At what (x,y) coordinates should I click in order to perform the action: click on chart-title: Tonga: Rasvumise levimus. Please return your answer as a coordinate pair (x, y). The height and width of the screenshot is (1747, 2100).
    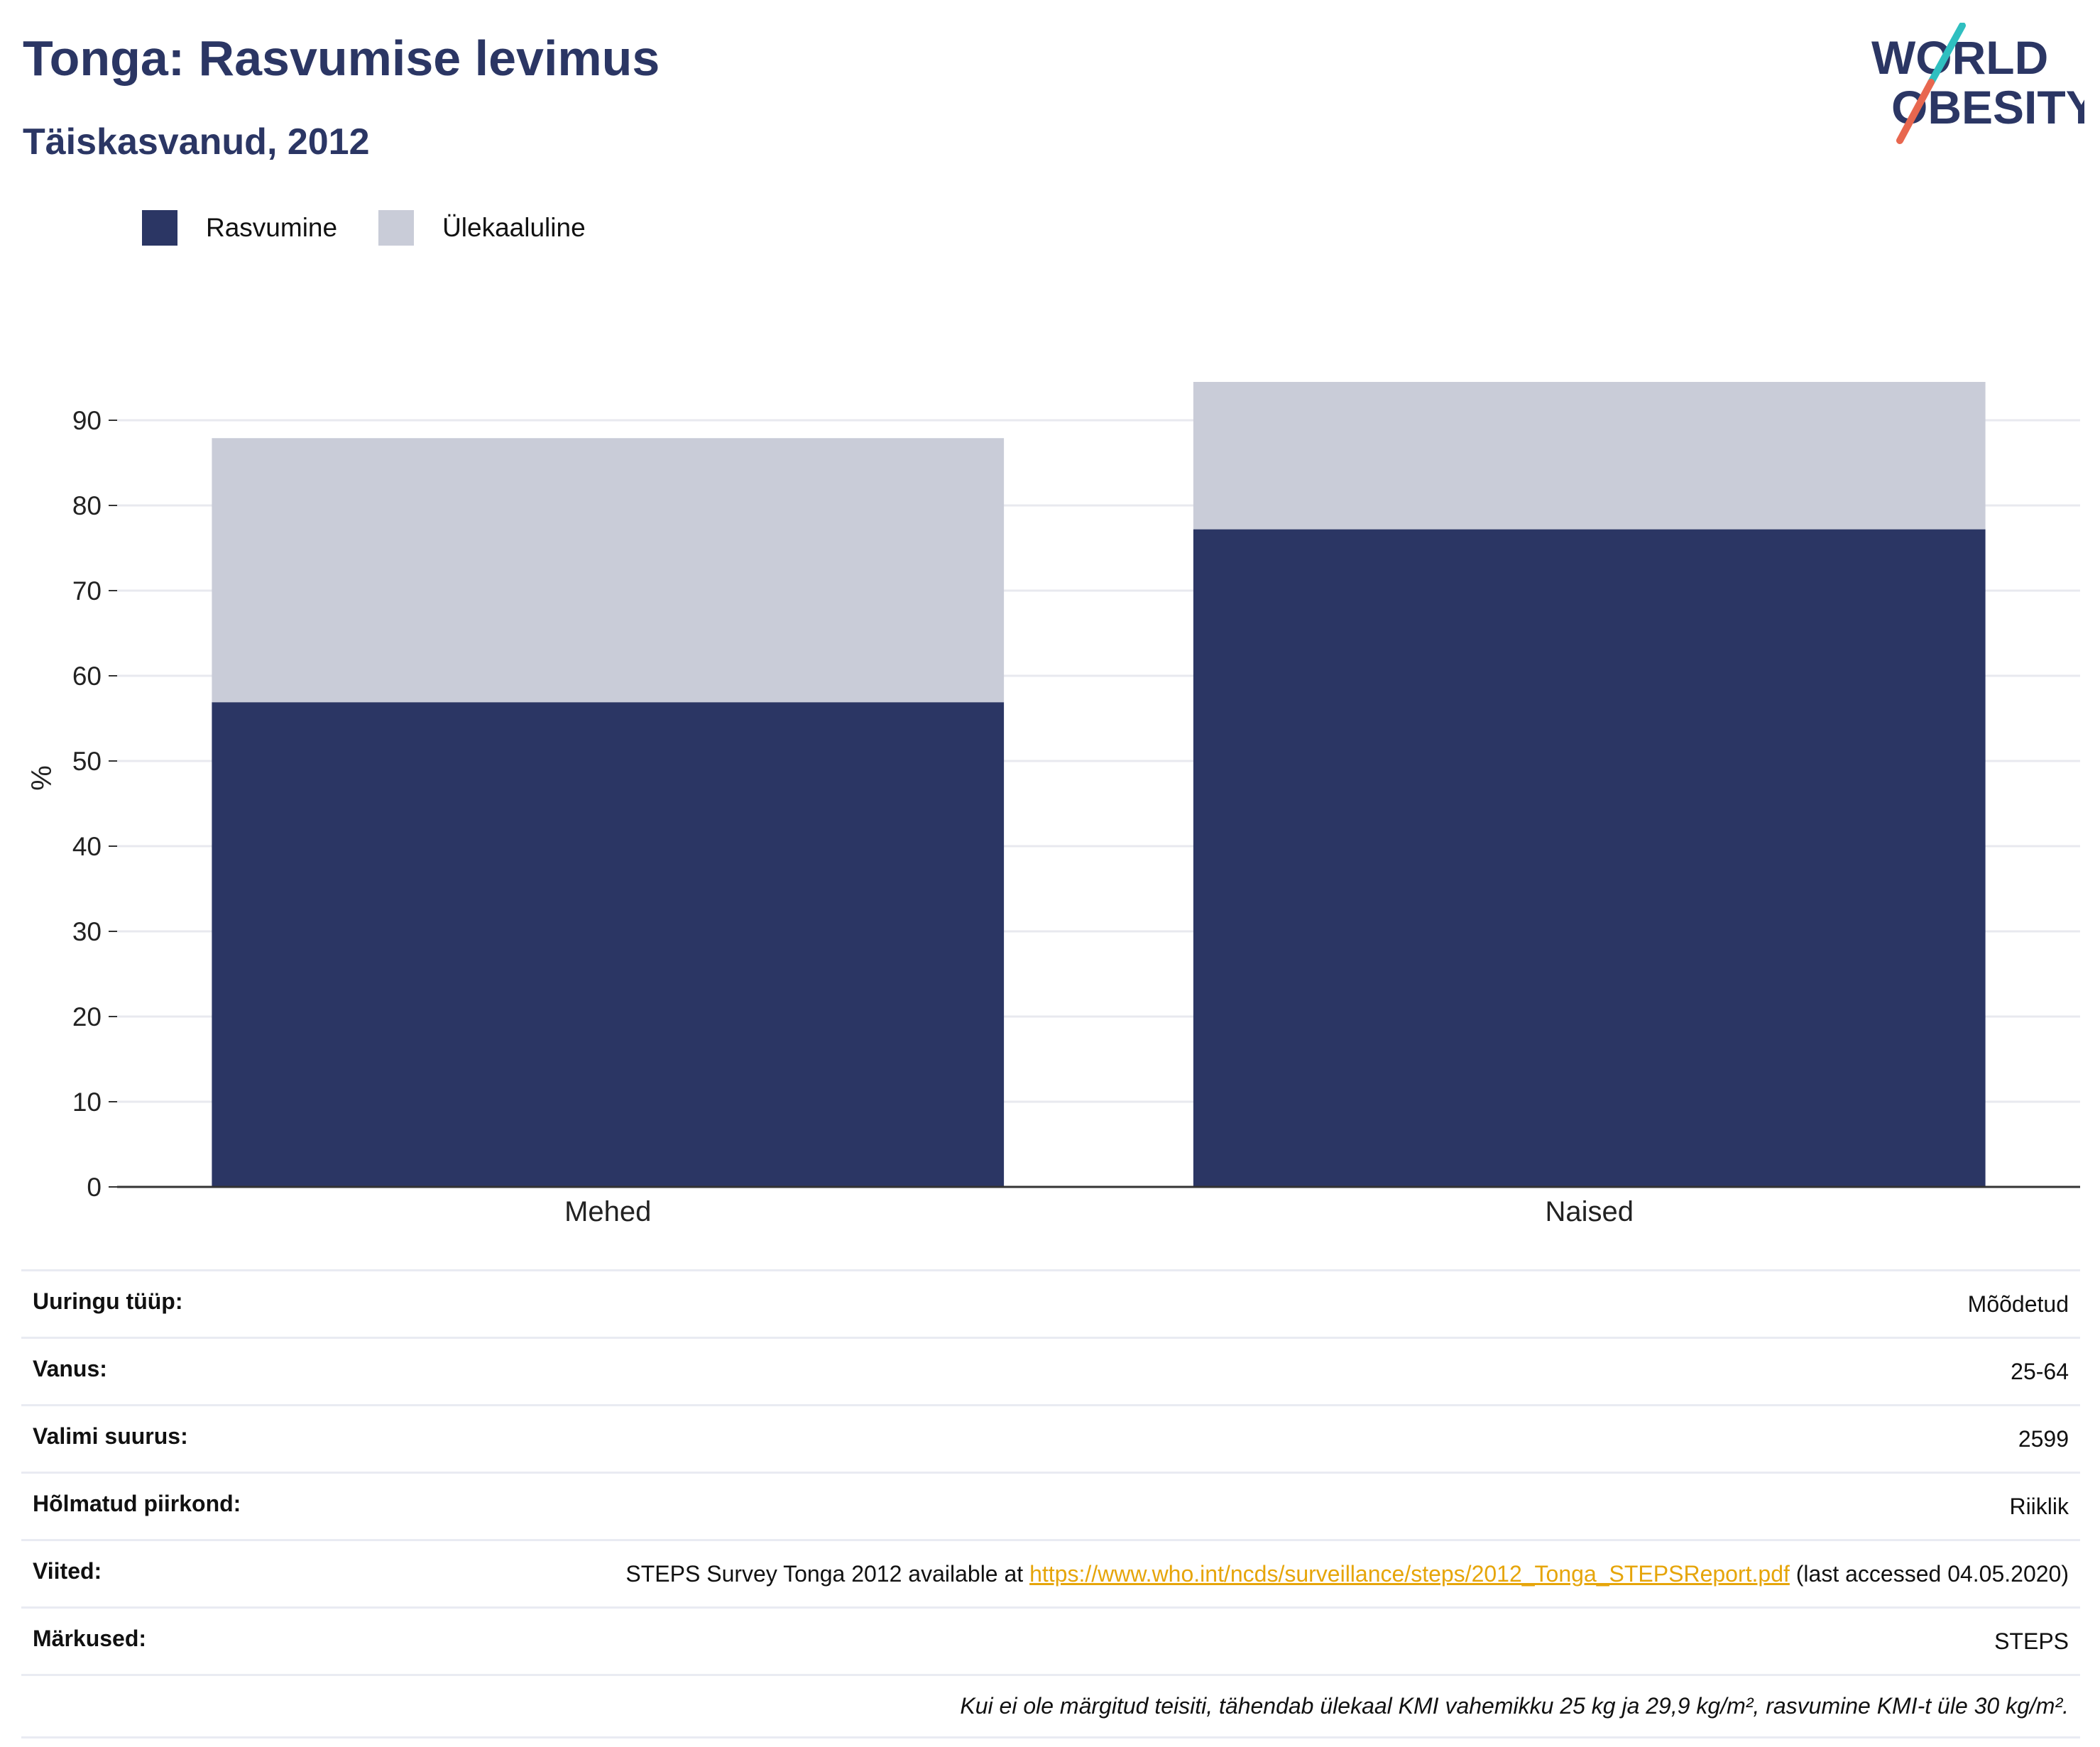
    Looking at the image, I should click on (341, 58).